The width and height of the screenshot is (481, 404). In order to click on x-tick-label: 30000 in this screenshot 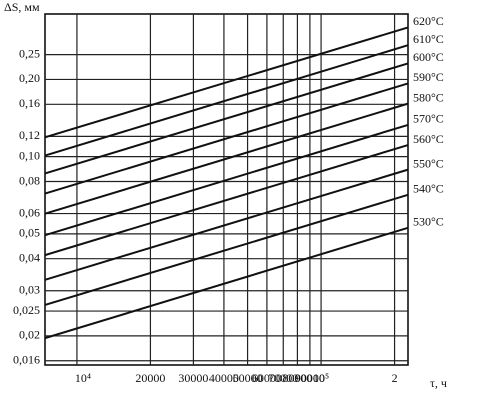, I will do `click(193, 378)`.